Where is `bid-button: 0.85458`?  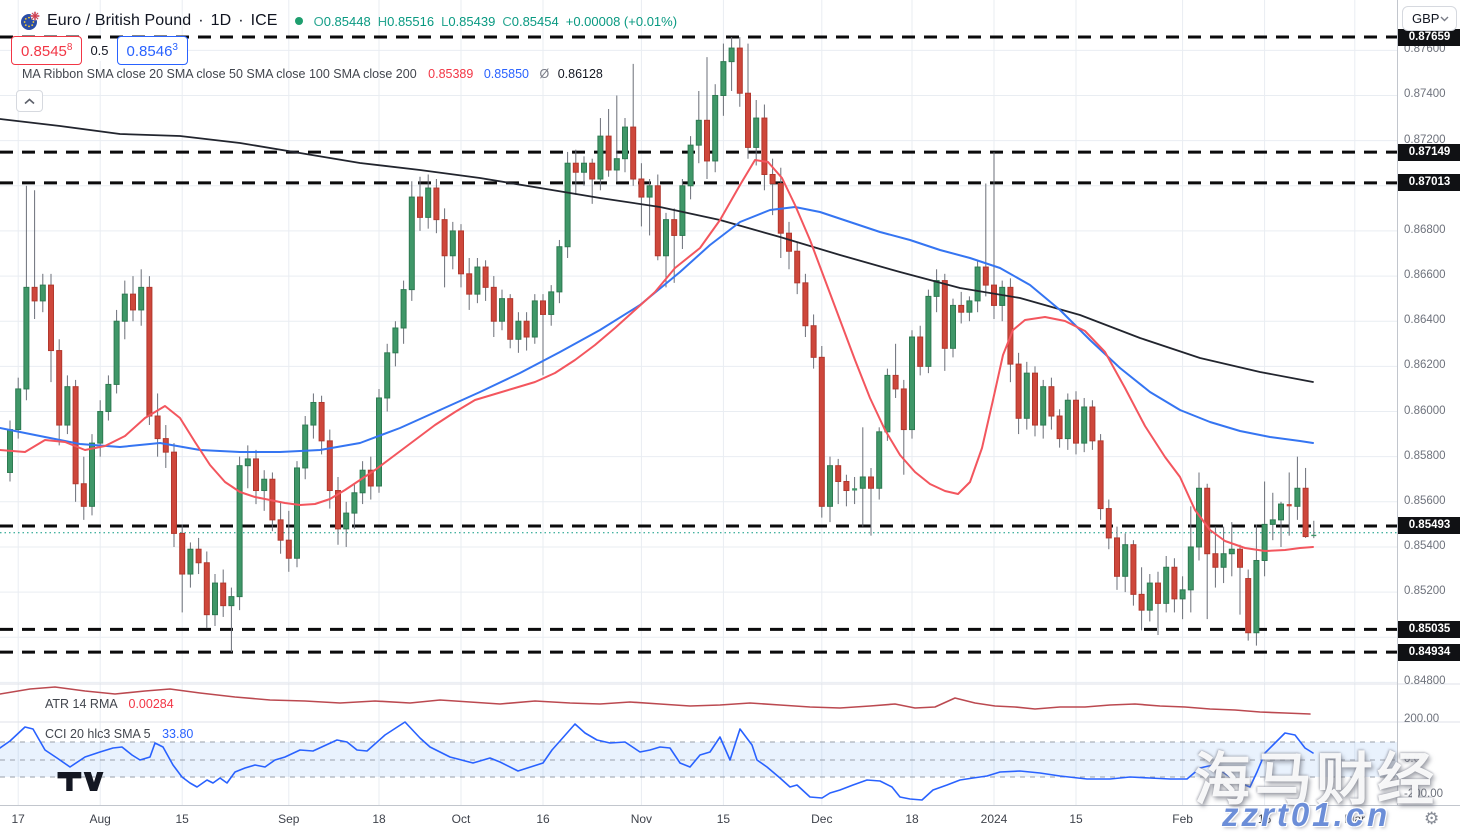 bid-button: 0.85458 is located at coordinates (47, 50).